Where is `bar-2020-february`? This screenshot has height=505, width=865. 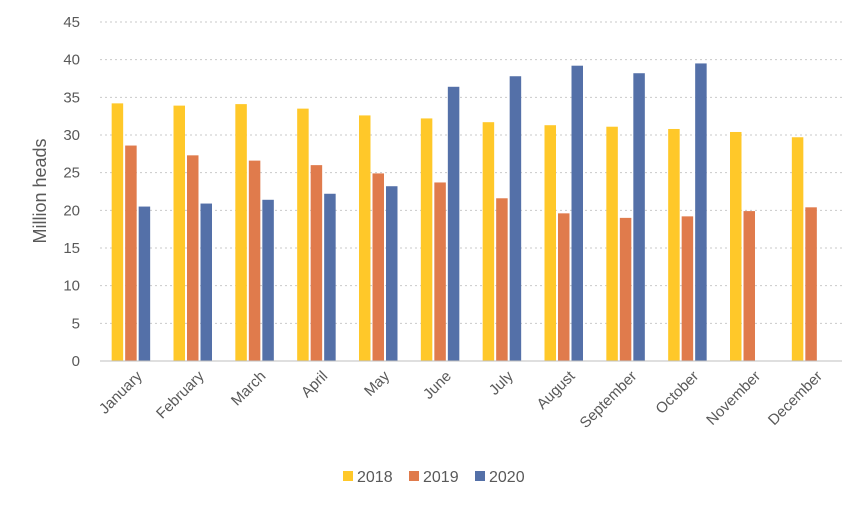 bar-2020-february is located at coordinates (206, 282).